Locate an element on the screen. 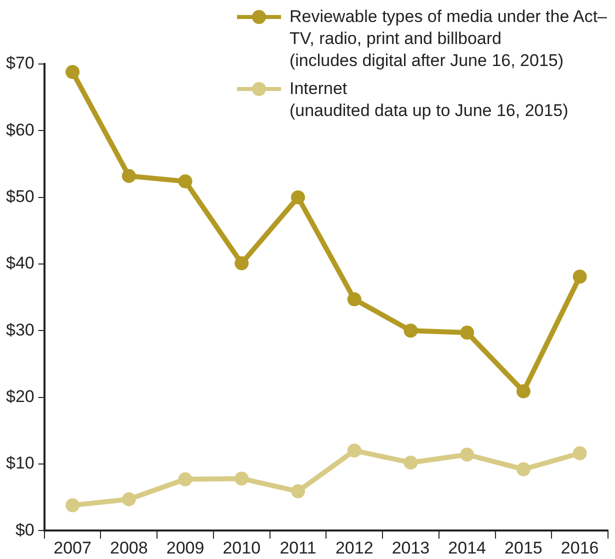 The width and height of the screenshot is (615, 559). x-tick-label: 2008 is located at coordinates (129, 548).